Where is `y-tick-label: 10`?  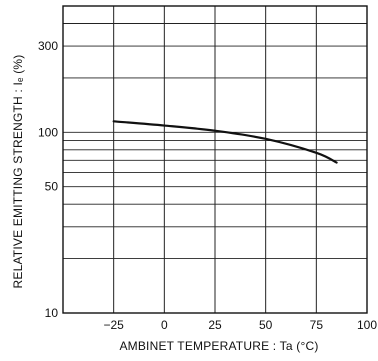
y-tick-label: 10 is located at coordinates (52, 313).